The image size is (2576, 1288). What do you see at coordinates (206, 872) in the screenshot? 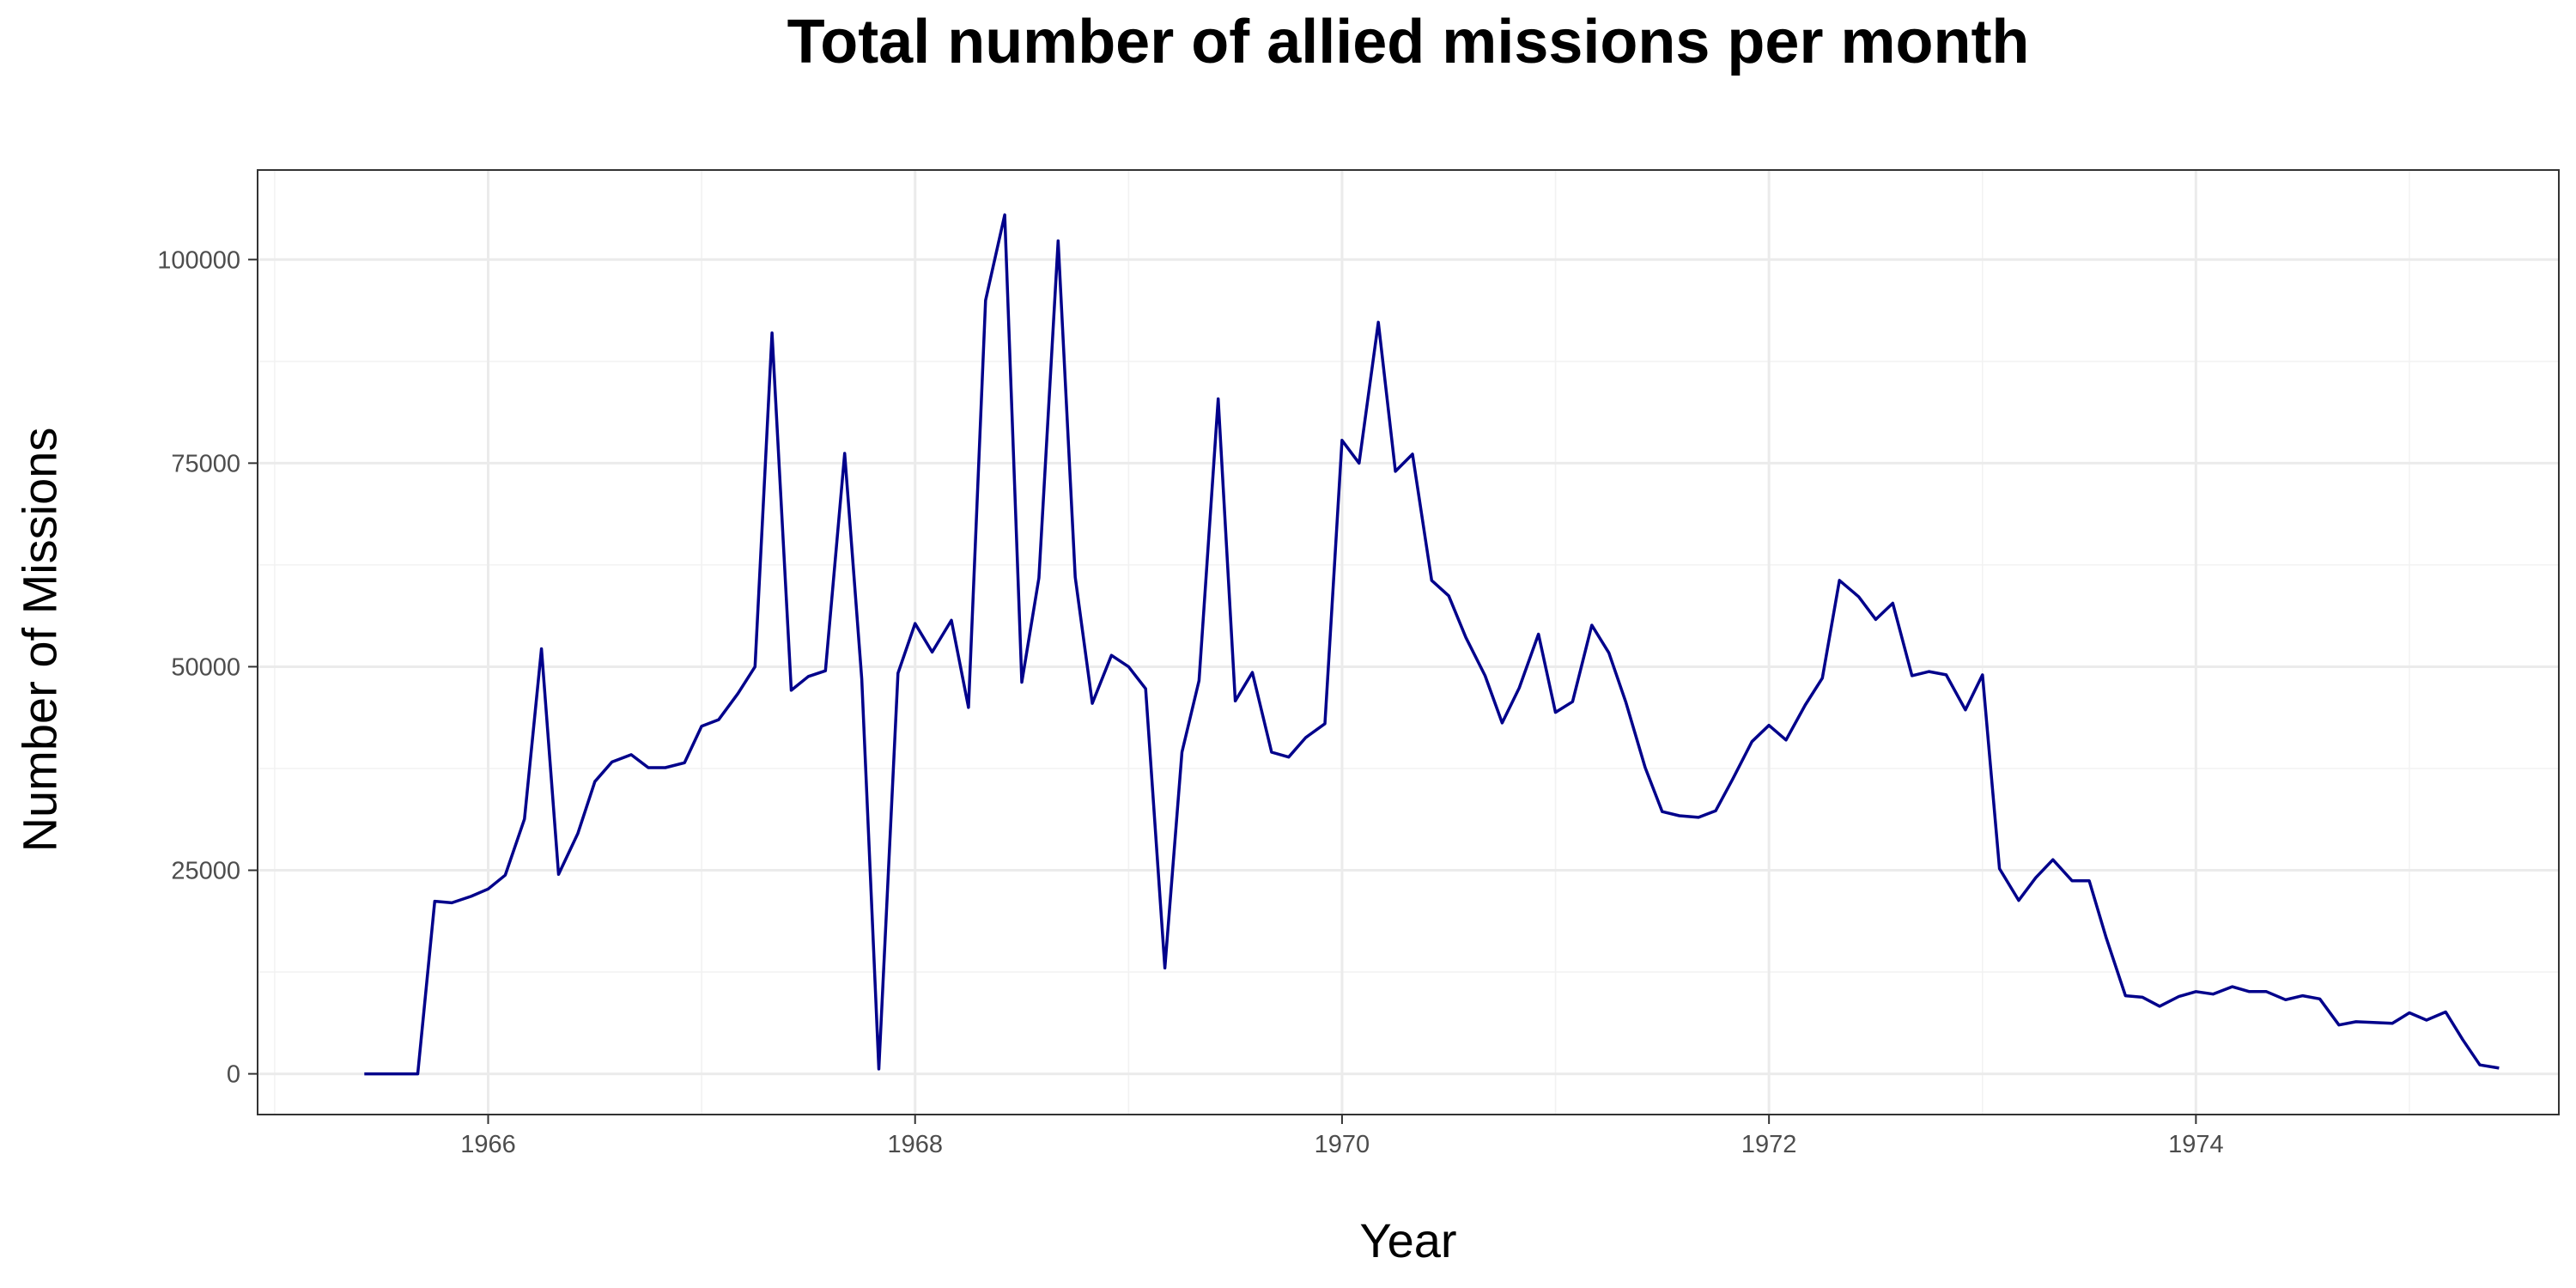
I see `y-tick-label: 25000` at bounding box center [206, 872].